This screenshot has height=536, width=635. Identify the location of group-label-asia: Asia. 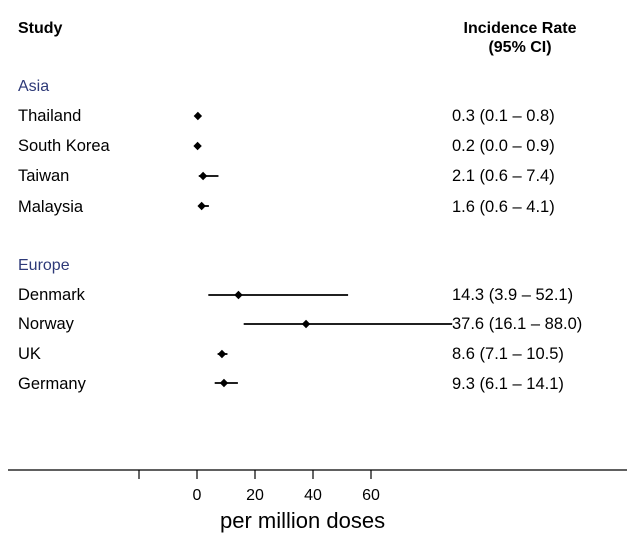
(34, 86).